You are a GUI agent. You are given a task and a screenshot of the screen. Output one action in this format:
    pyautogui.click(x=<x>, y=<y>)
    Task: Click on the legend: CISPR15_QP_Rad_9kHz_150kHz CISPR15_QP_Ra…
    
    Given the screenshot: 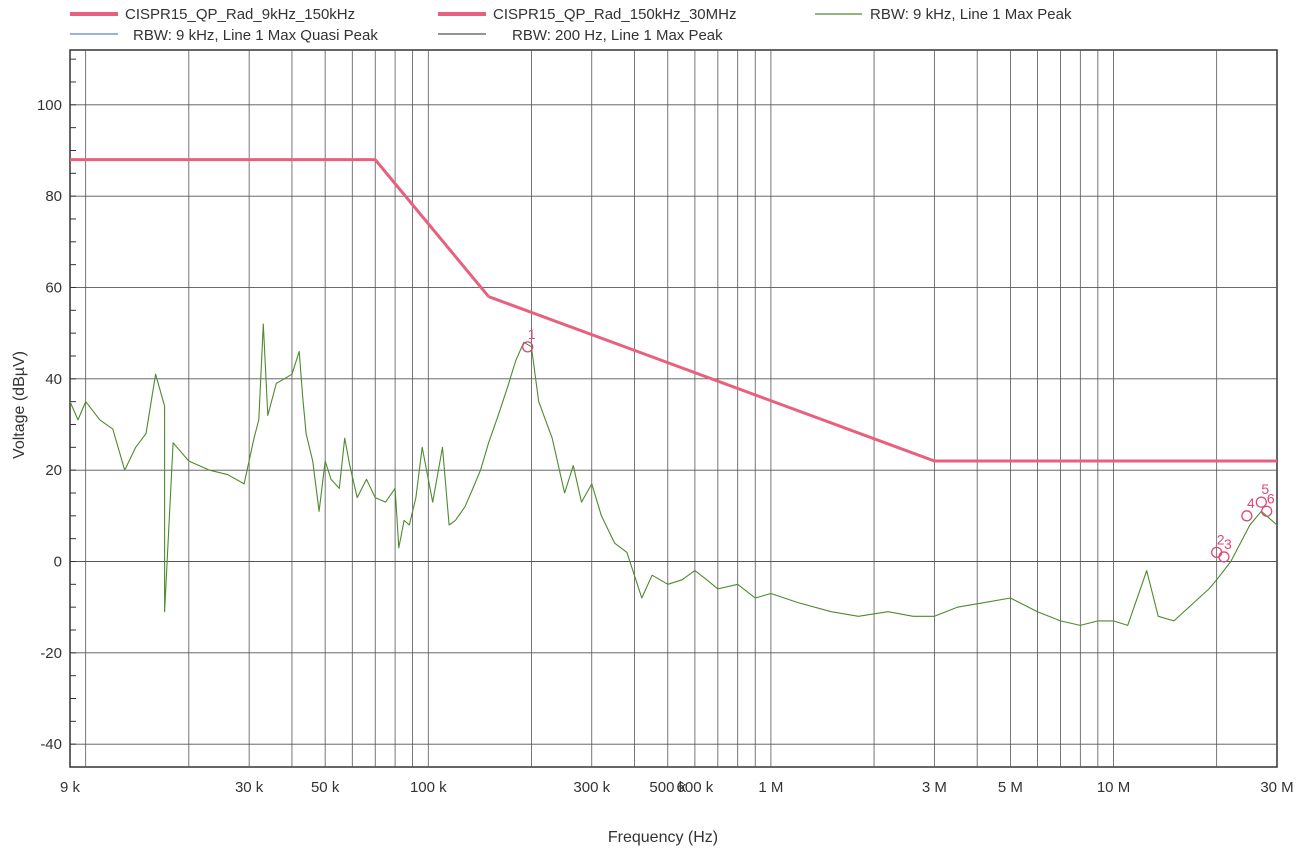 What is the action you would take?
    pyautogui.click(x=571, y=25)
    